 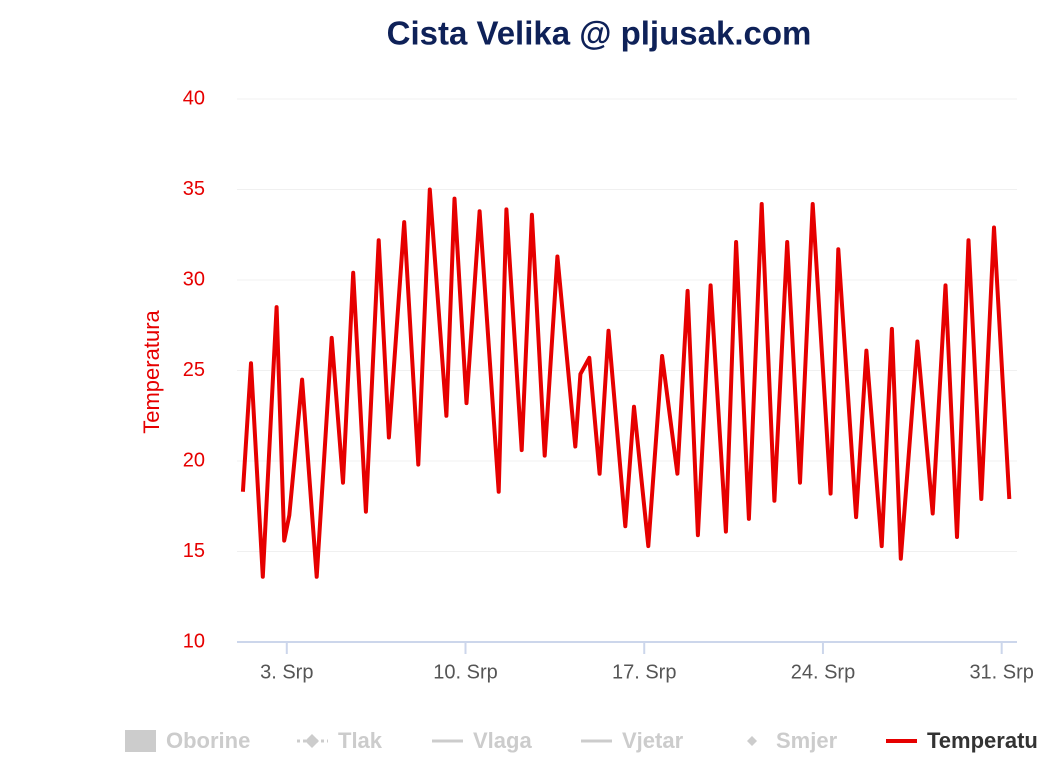 I want to click on chart-title: Cista Velika @ pljusak.com, so click(x=599, y=33).